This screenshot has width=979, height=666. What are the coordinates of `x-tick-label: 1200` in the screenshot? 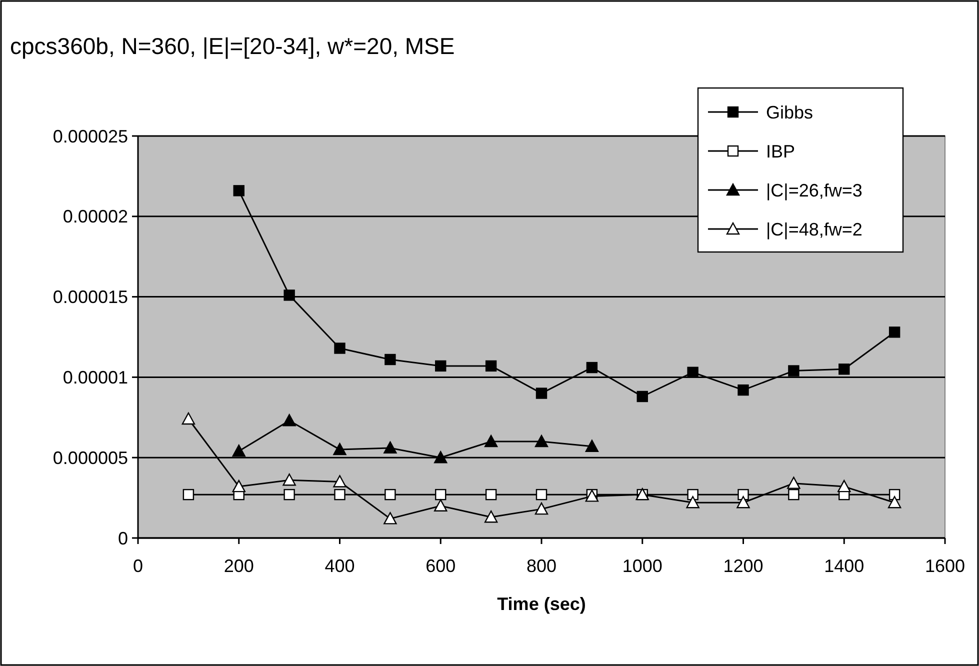 It's located at (743, 566).